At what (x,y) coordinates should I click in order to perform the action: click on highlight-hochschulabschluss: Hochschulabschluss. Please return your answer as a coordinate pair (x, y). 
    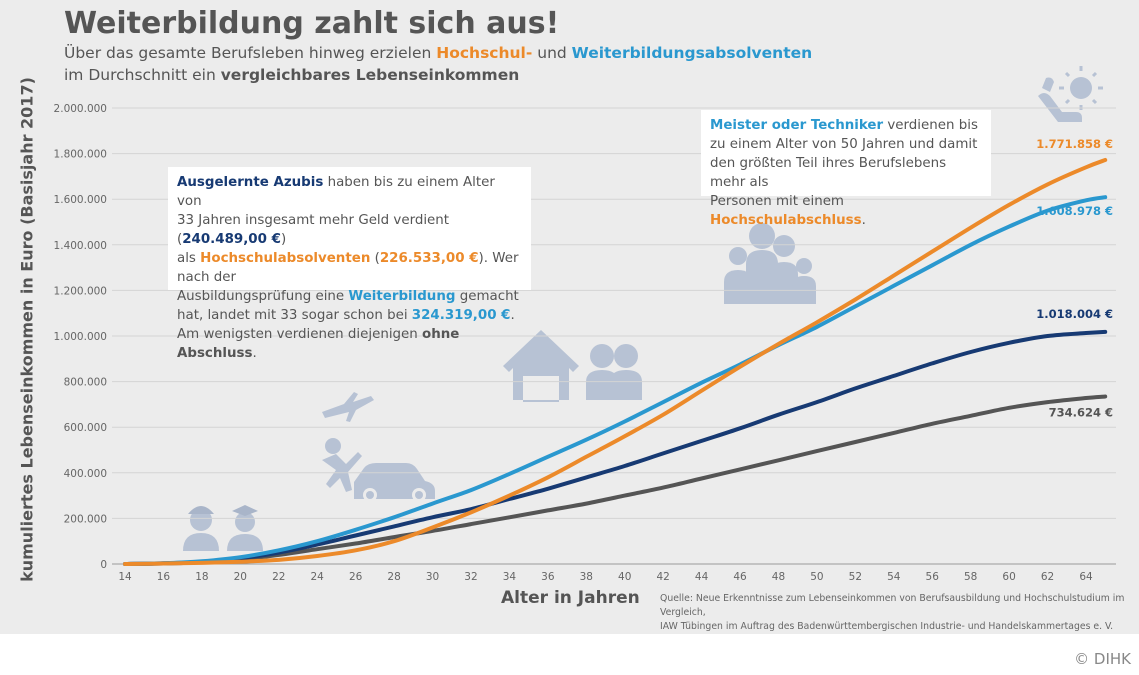
    Looking at the image, I should click on (786, 220).